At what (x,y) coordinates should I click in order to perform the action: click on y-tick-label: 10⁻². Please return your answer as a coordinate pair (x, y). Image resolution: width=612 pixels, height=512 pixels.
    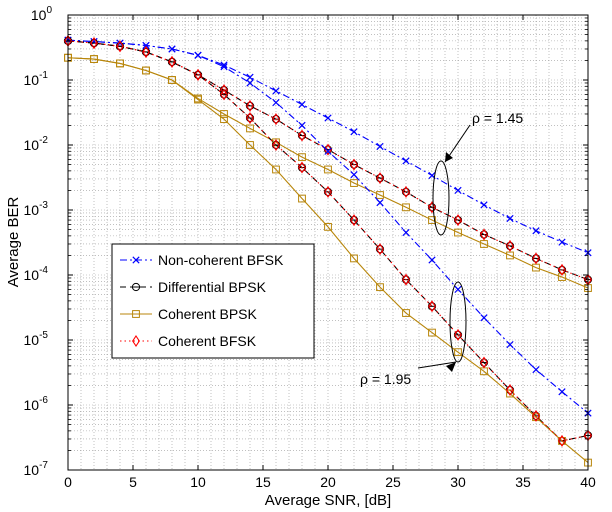
    Looking at the image, I should click on (36, 144).